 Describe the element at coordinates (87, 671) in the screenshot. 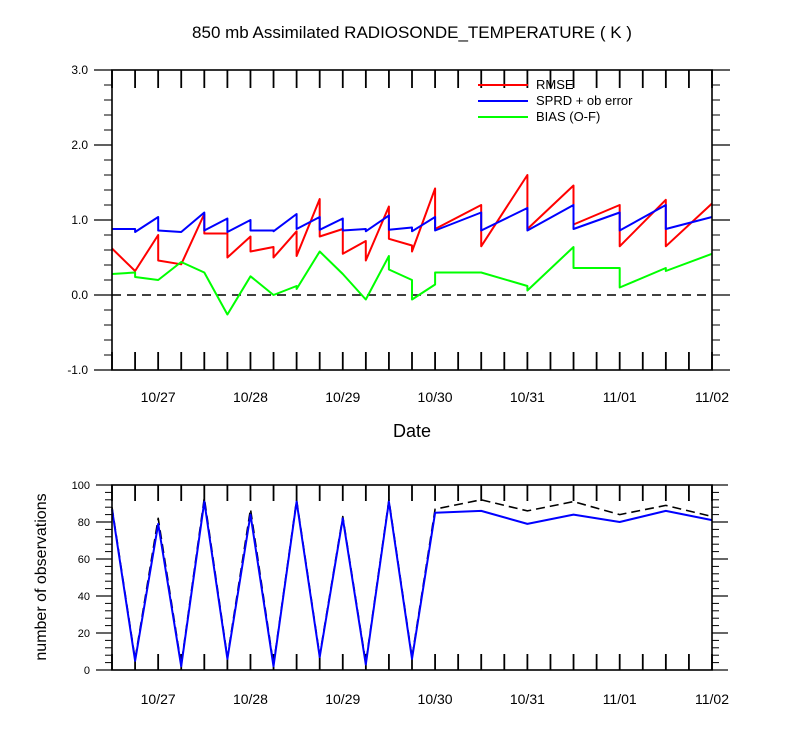

I see `y-tick-label: 0` at that location.